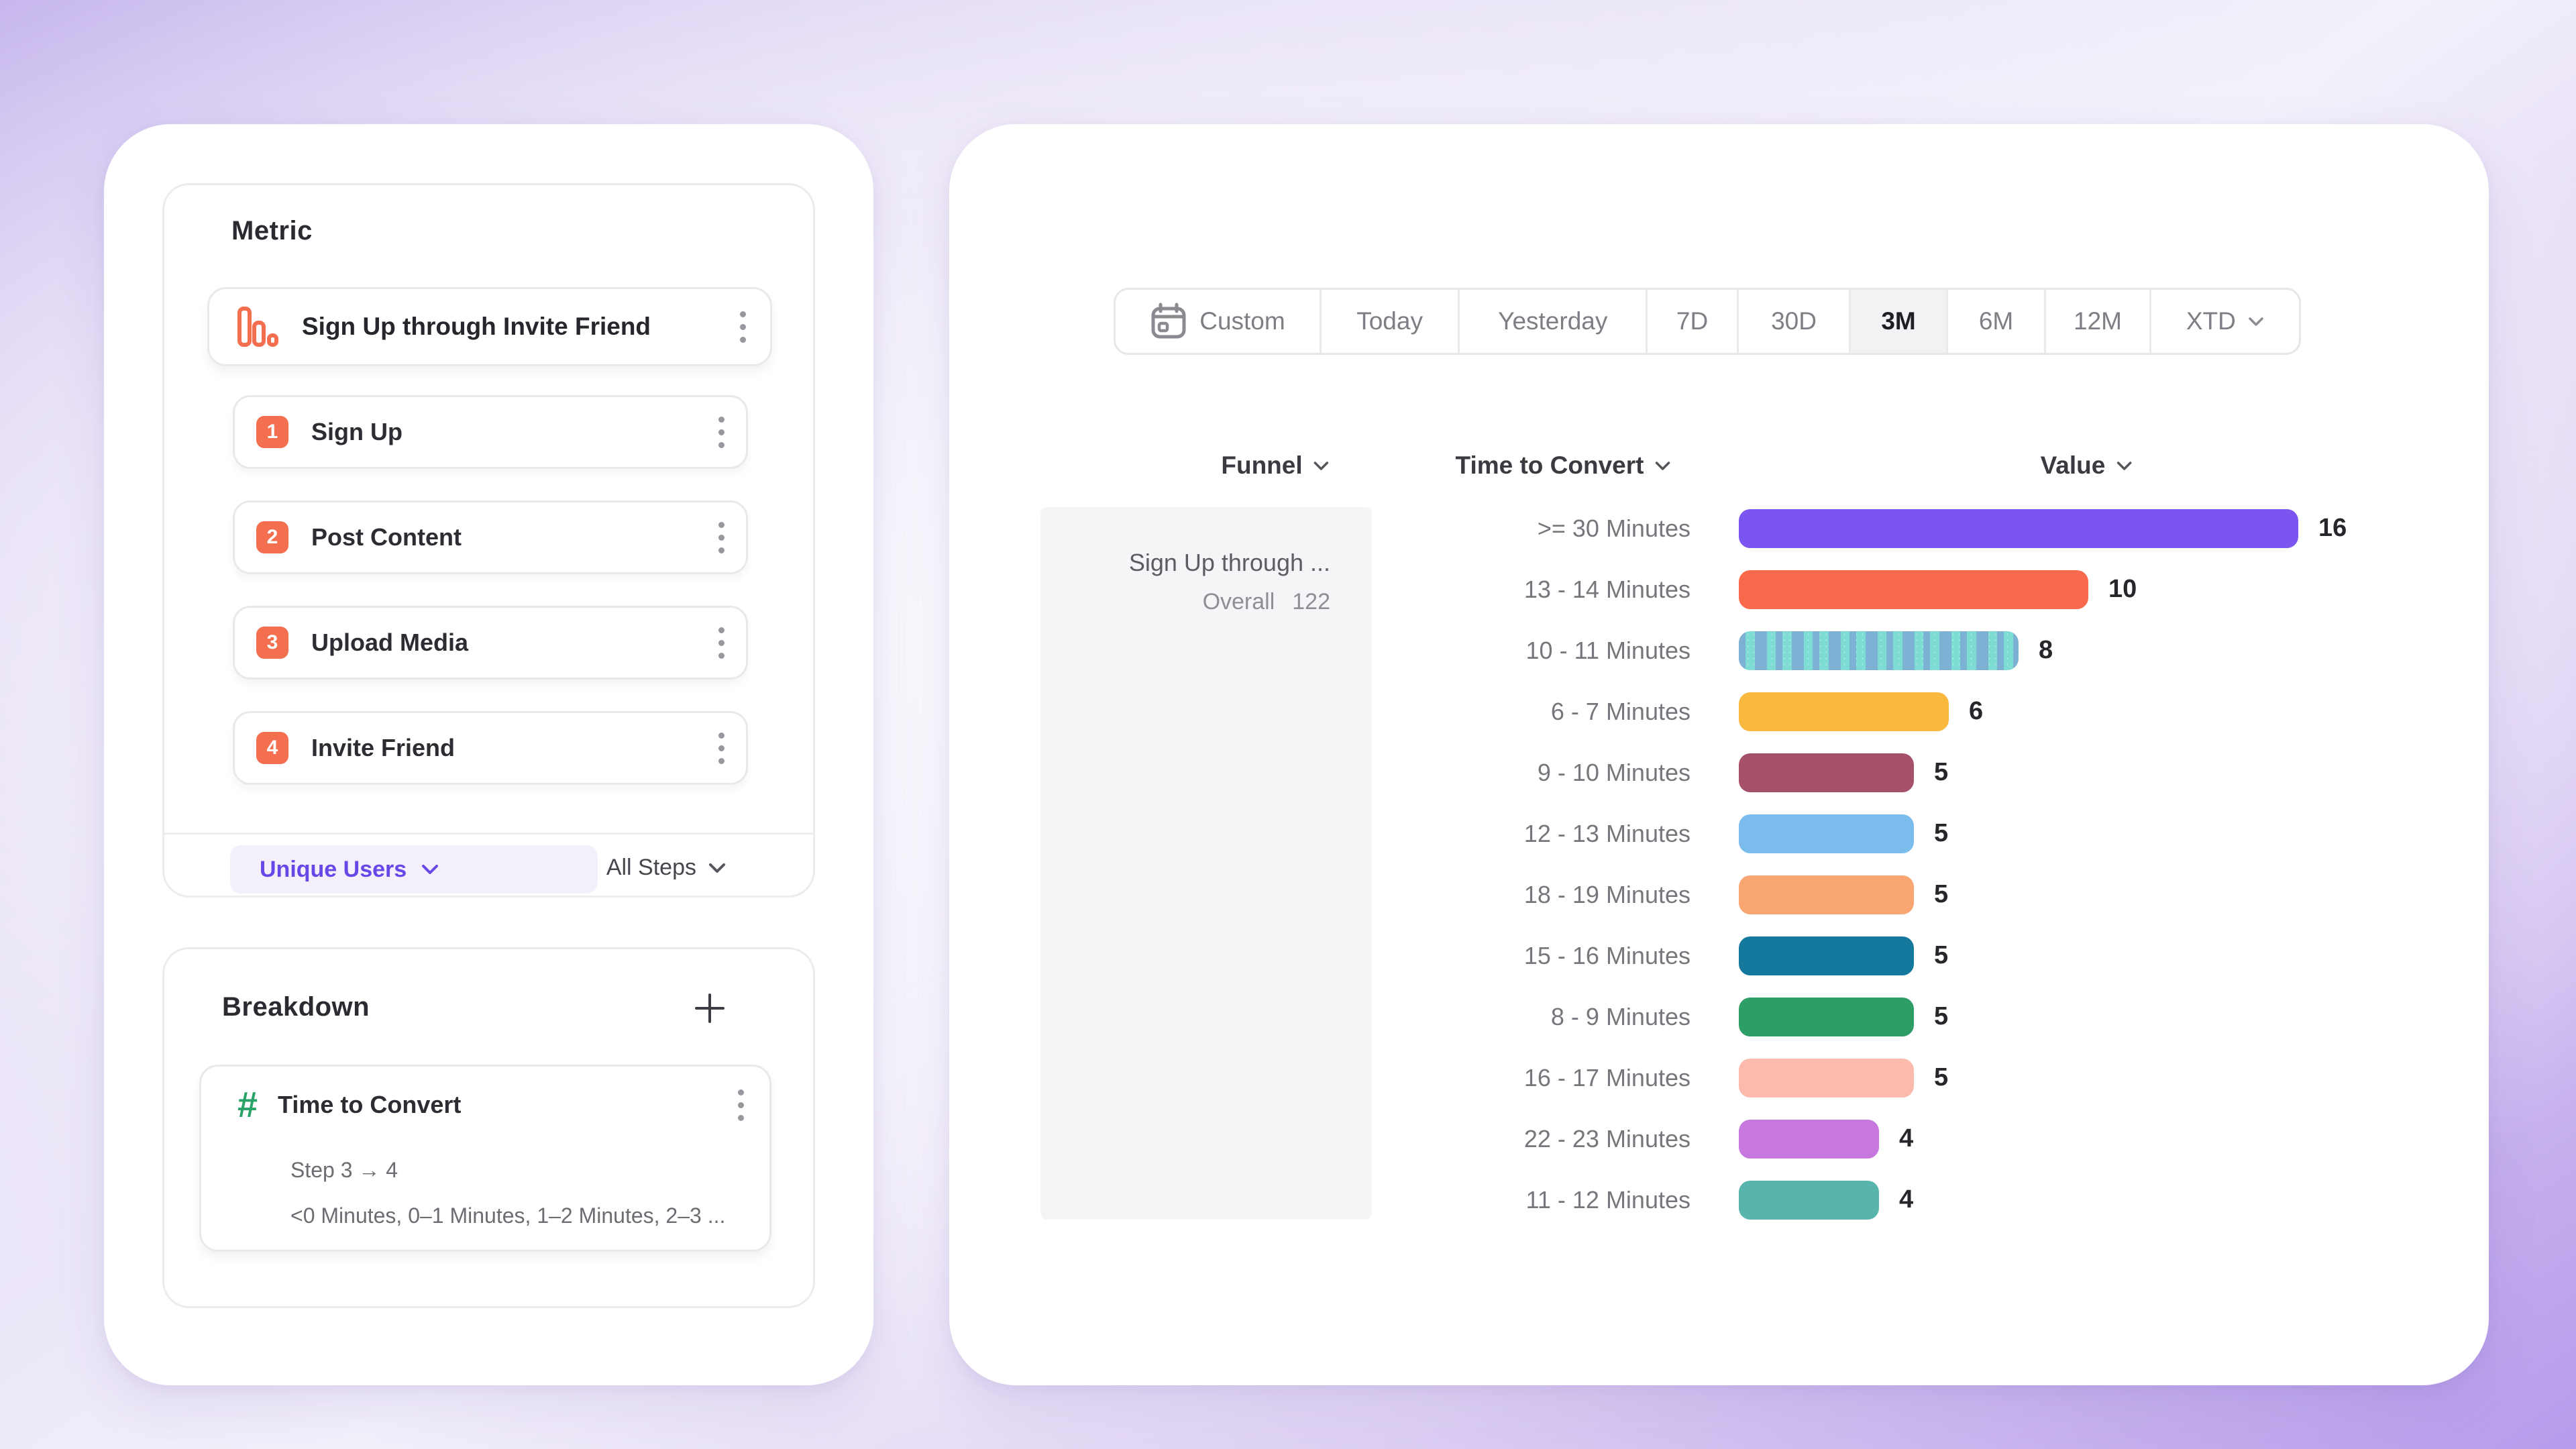 The image size is (2576, 1449). I want to click on funnel-summary-item: Sign Up through ... Overall 122, so click(1206, 863).